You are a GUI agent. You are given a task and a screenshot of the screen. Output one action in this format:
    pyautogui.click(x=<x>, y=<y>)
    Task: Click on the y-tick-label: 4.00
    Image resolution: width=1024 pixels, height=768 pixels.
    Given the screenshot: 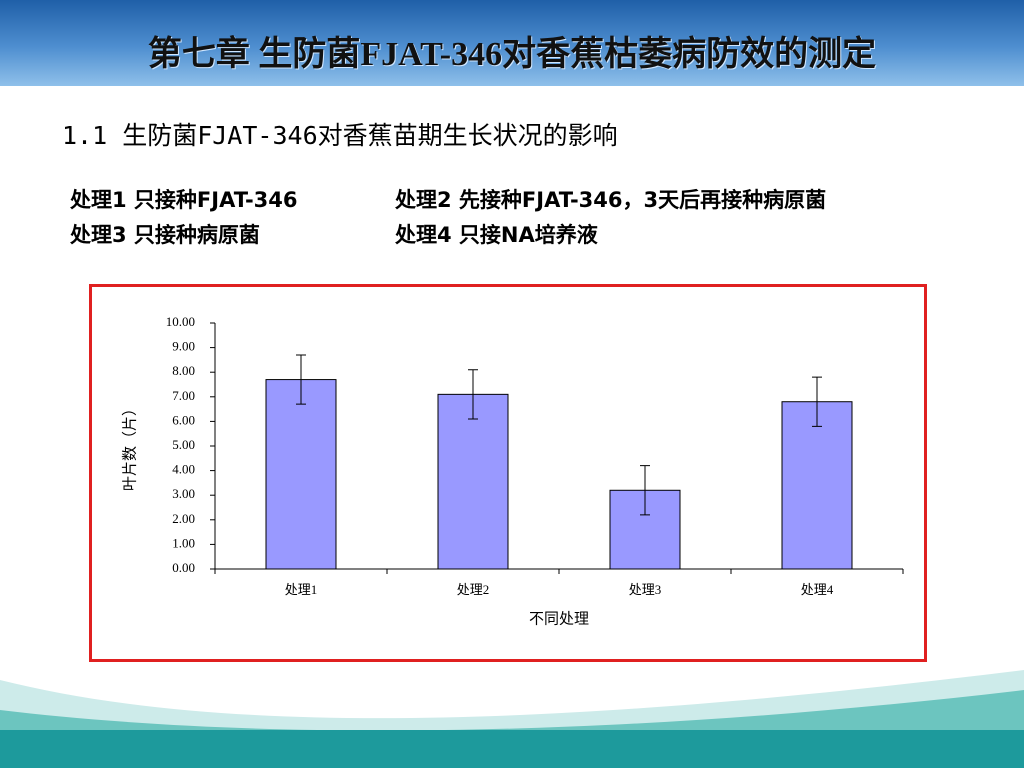 What is the action you would take?
    pyautogui.click(x=183, y=469)
    